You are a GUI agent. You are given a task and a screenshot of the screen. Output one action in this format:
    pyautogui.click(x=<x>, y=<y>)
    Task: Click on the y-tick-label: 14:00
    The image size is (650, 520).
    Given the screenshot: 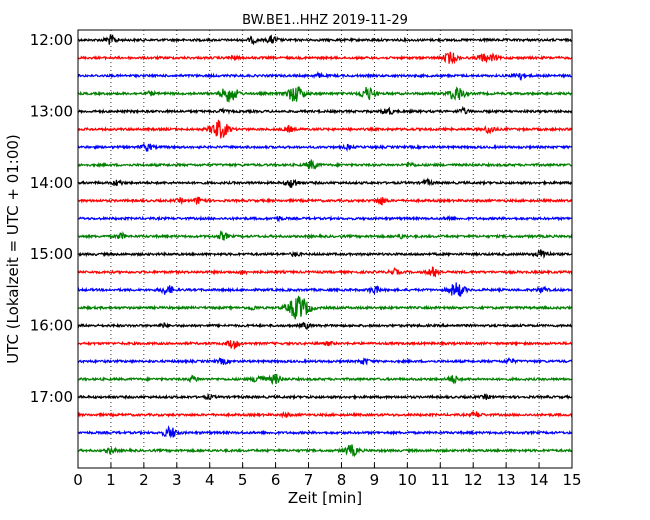 What is the action you would take?
    pyautogui.click(x=51, y=183)
    